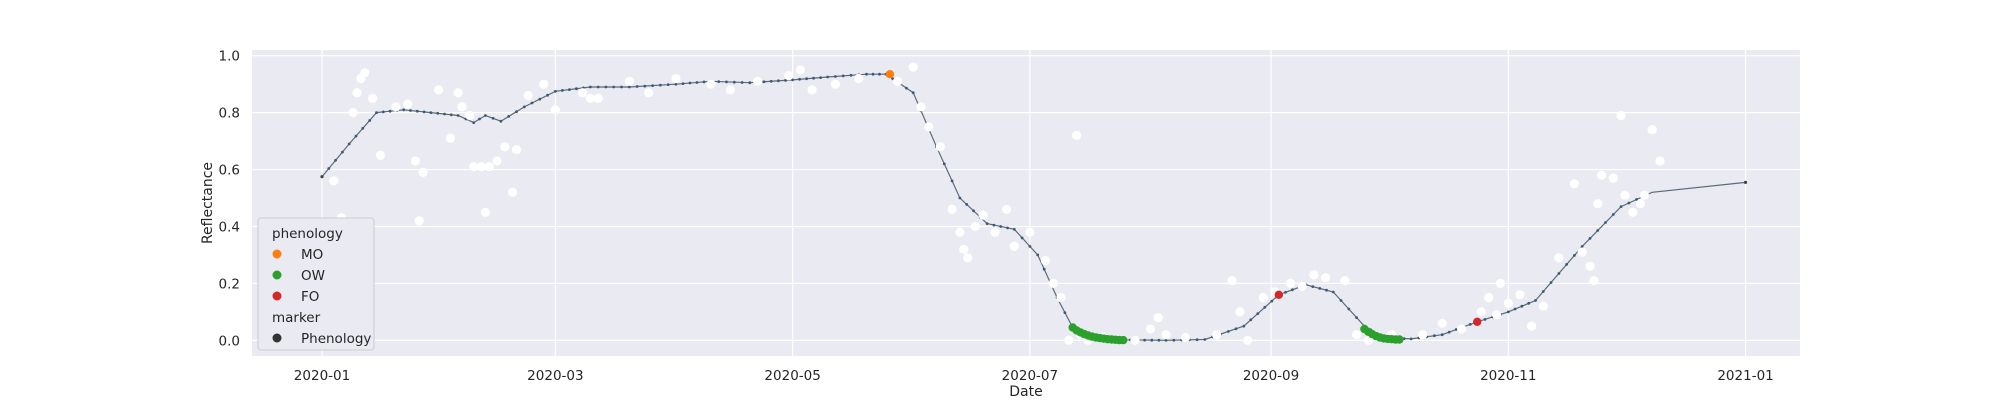 The height and width of the screenshot is (400, 2000). What do you see at coordinates (208, 203) in the screenshot?
I see `y-axis-label: Reflectance` at bounding box center [208, 203].